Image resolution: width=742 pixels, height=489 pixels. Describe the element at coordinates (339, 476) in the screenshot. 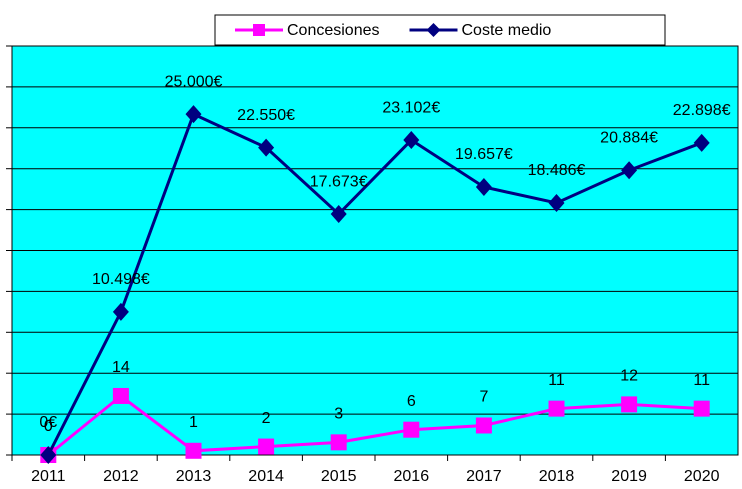

I see `x-tick-label: 2015` at that location.